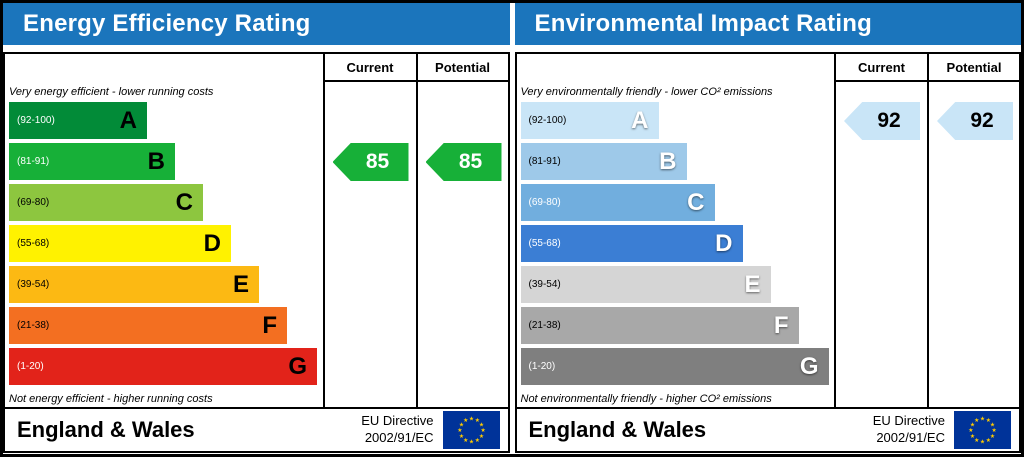 This screenshot has width=1024, height=457. What do you see at coordinates (461, 244) in the screenshot?
I see `potential-value-column: 85` at bounding box center [461, 244].